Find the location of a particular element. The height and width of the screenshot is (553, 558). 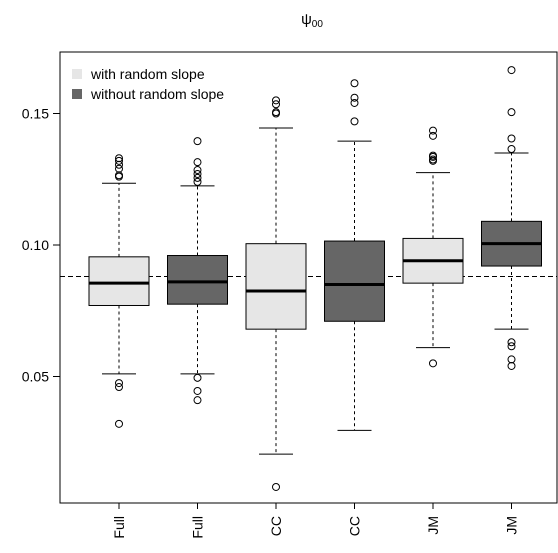

box-jm-6: JM is located at coordinates (511, 300).